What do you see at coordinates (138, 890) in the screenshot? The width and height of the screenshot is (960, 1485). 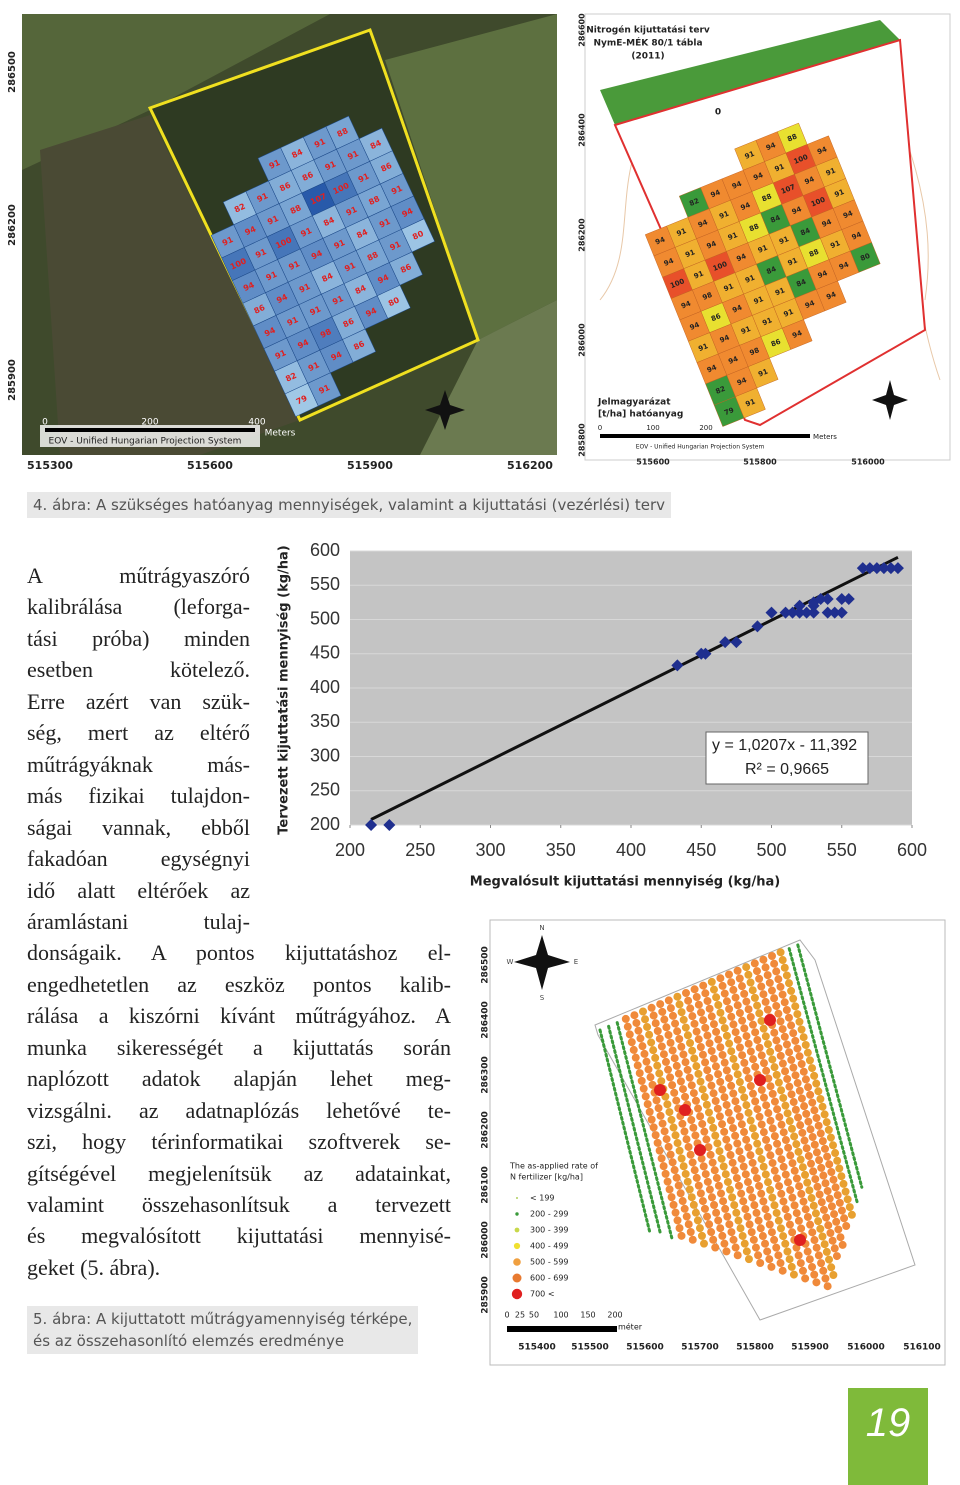 I see `body-line: idő alatt eltérőek az` at bounding box center [138, 890].